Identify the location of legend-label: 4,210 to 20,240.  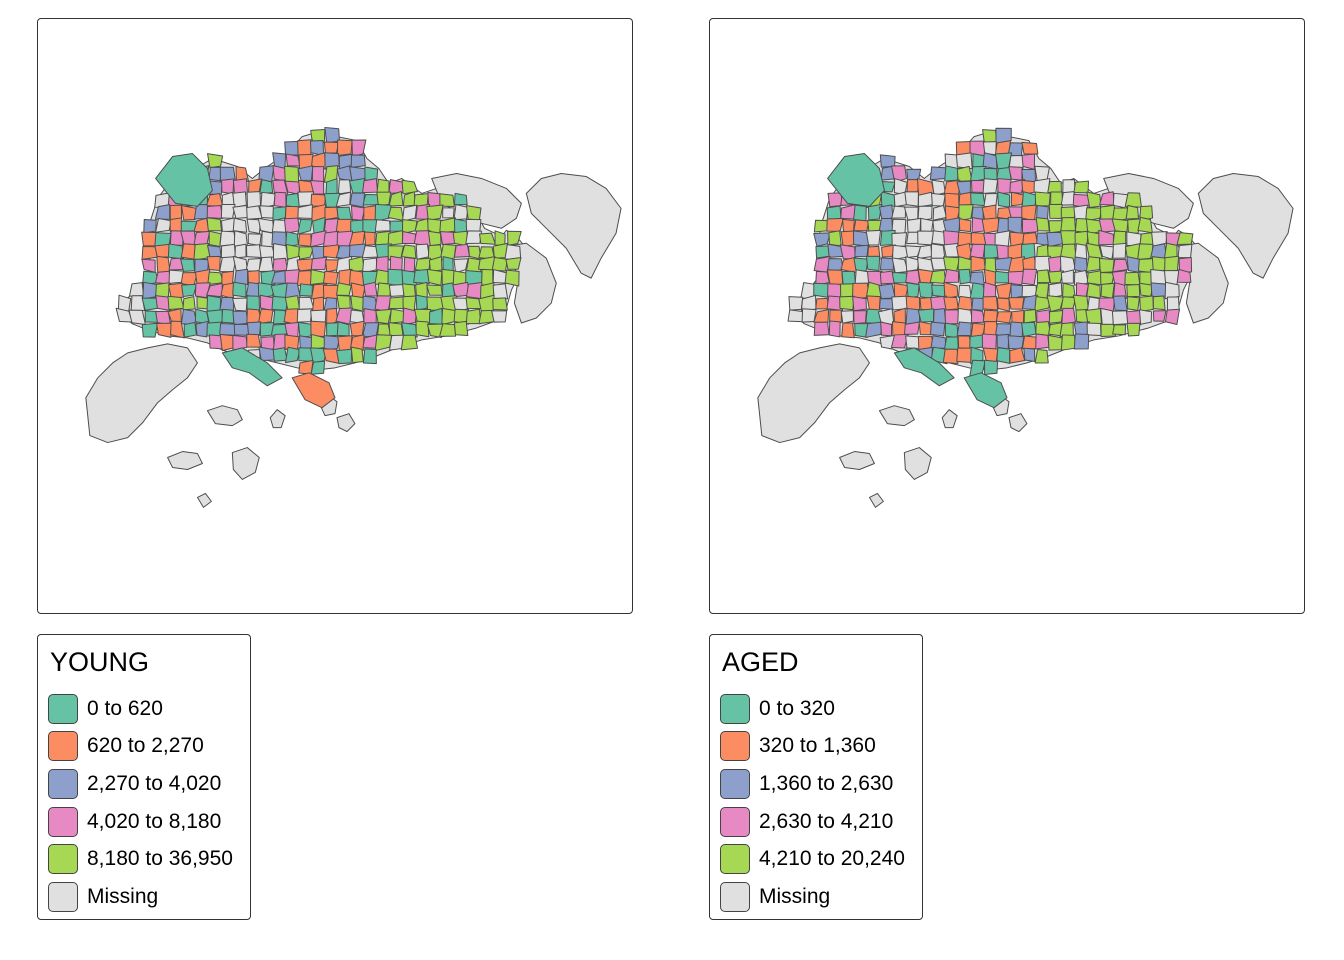
(832, 859).